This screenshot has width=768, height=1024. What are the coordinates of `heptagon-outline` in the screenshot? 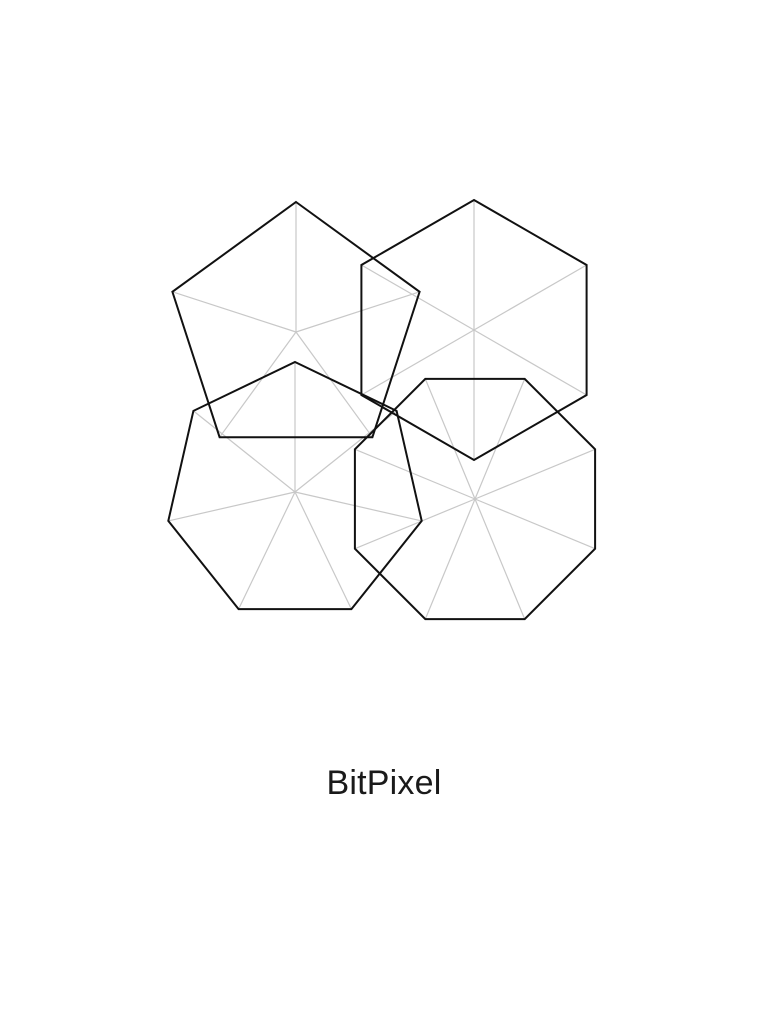 It's located at (295, 485).